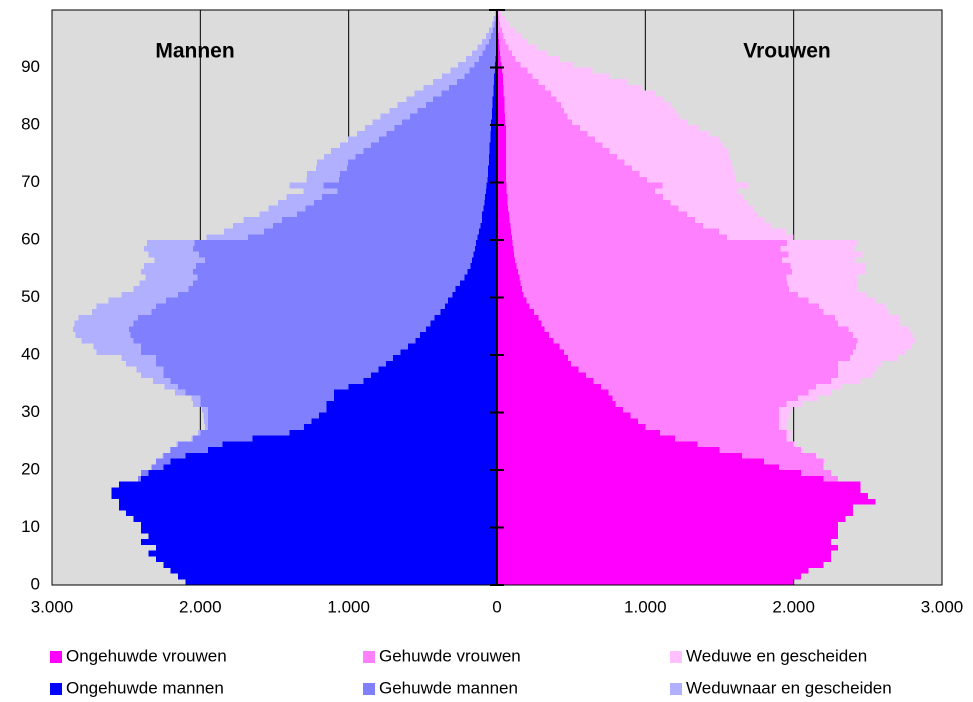 The height and width of the screenshot is (702, 973). Describe the element at coordinates (787, 51) in the screenshot. I see `annotation: Vrouwen` at that location.